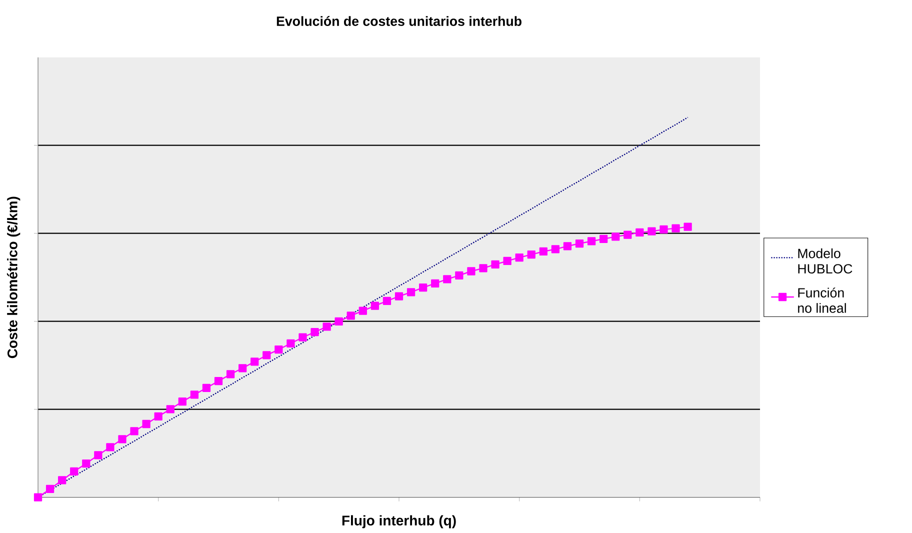 This screenshot has height=533, width=912. Describe the element at coordinates (825, 261) in the screenshot. I see `legend-label: Modelo HUBLOC` at that location.